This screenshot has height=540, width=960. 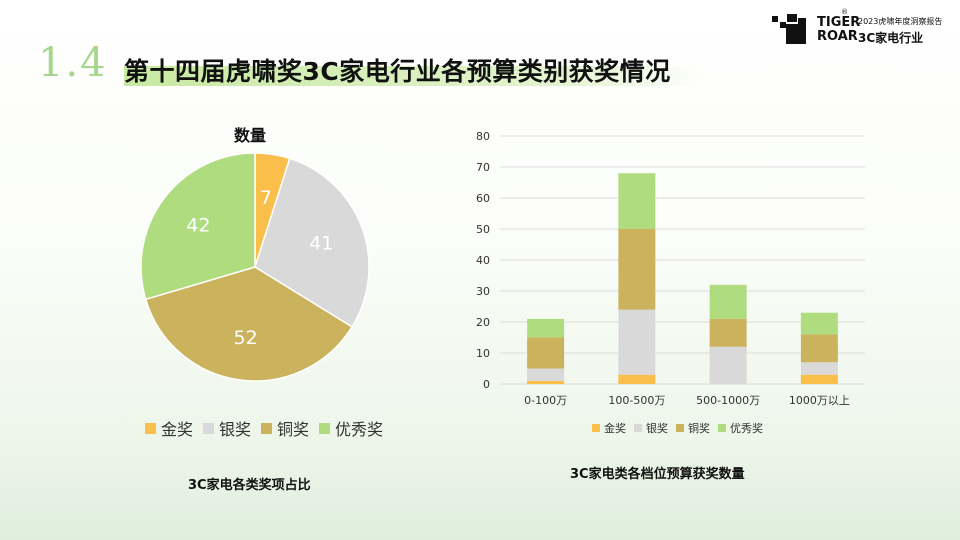 What do you see at coordinates (746, 428) in the screenshot?
I see `bar-legend-label-3: 优秀奖` at bounding box center [746, 428].